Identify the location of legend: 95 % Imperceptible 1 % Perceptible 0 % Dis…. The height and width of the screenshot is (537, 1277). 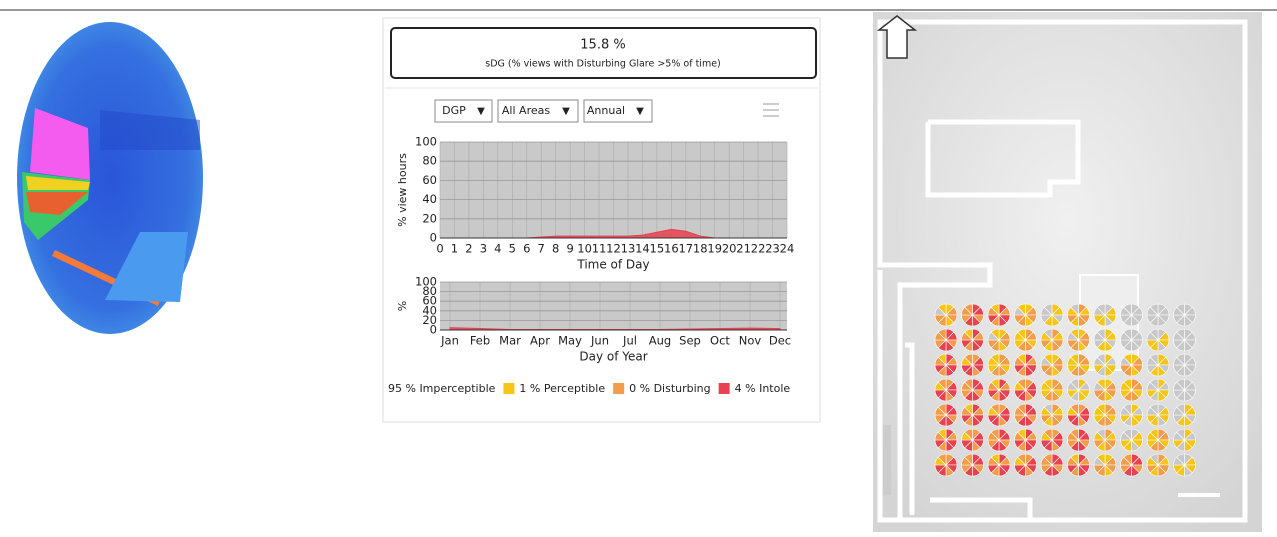
(589, 388).